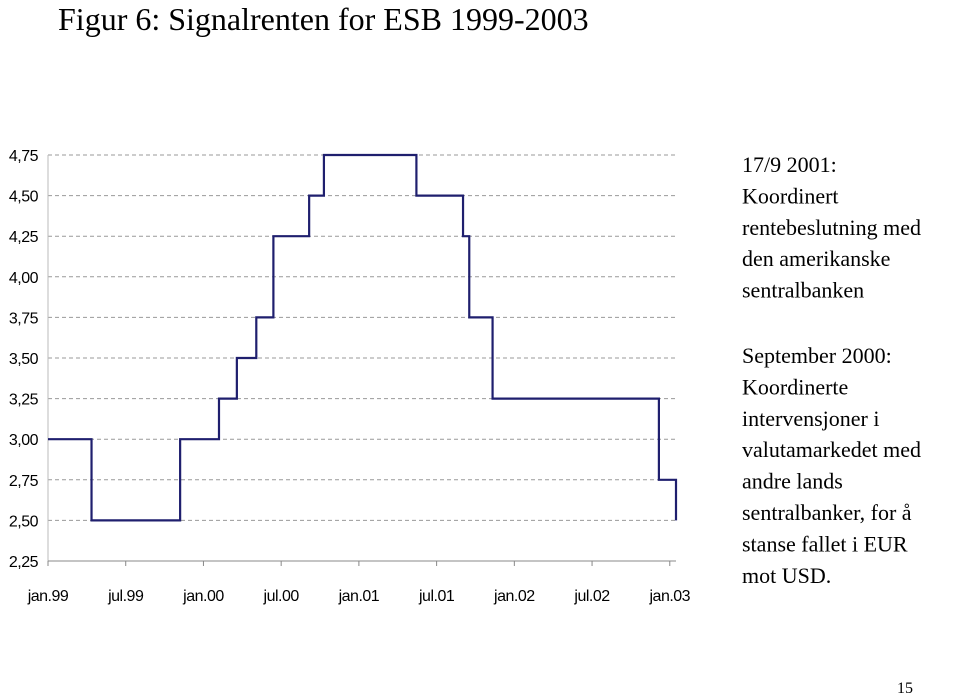 Image resolution: width=960 pixels, height=698 pixels. Describe the element at coordinates (24, 318) in the screenshot. I see `y-tick-label: 3,75` at that location.